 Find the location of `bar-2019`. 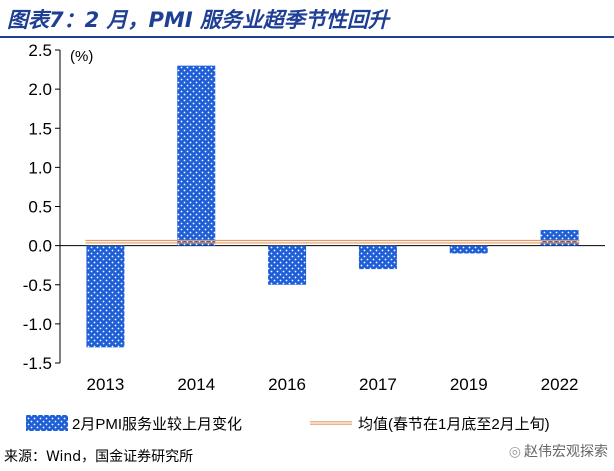

bar-2019 is located at coordinates (468, 249).